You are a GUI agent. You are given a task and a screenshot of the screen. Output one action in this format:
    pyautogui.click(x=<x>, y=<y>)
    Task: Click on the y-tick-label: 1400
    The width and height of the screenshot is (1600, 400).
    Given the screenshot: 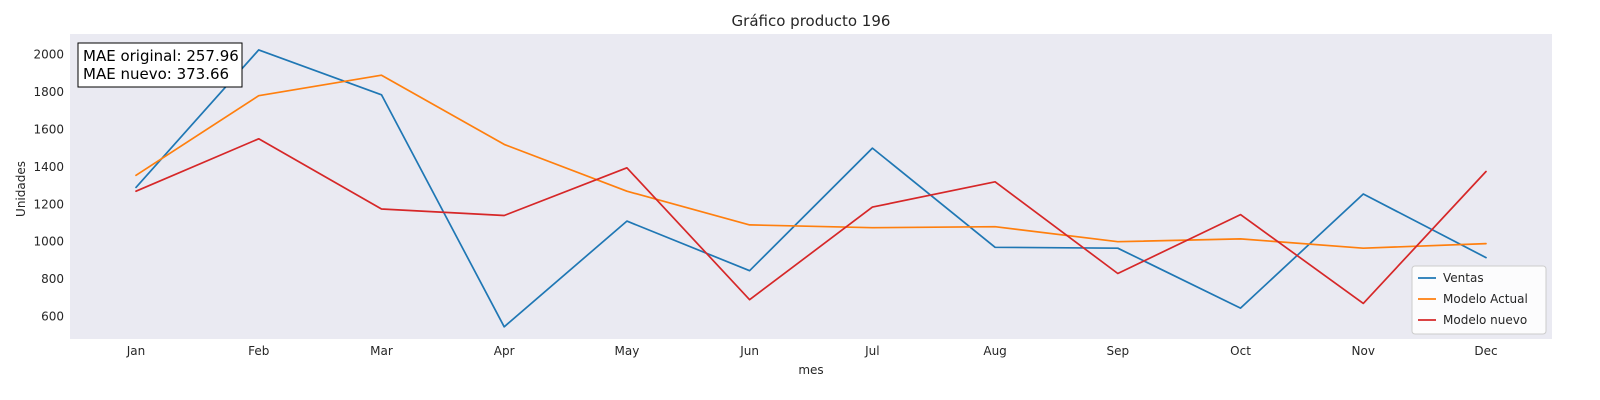 What is the action you would take?
    pyautogui.click(x=48, y=167)
    